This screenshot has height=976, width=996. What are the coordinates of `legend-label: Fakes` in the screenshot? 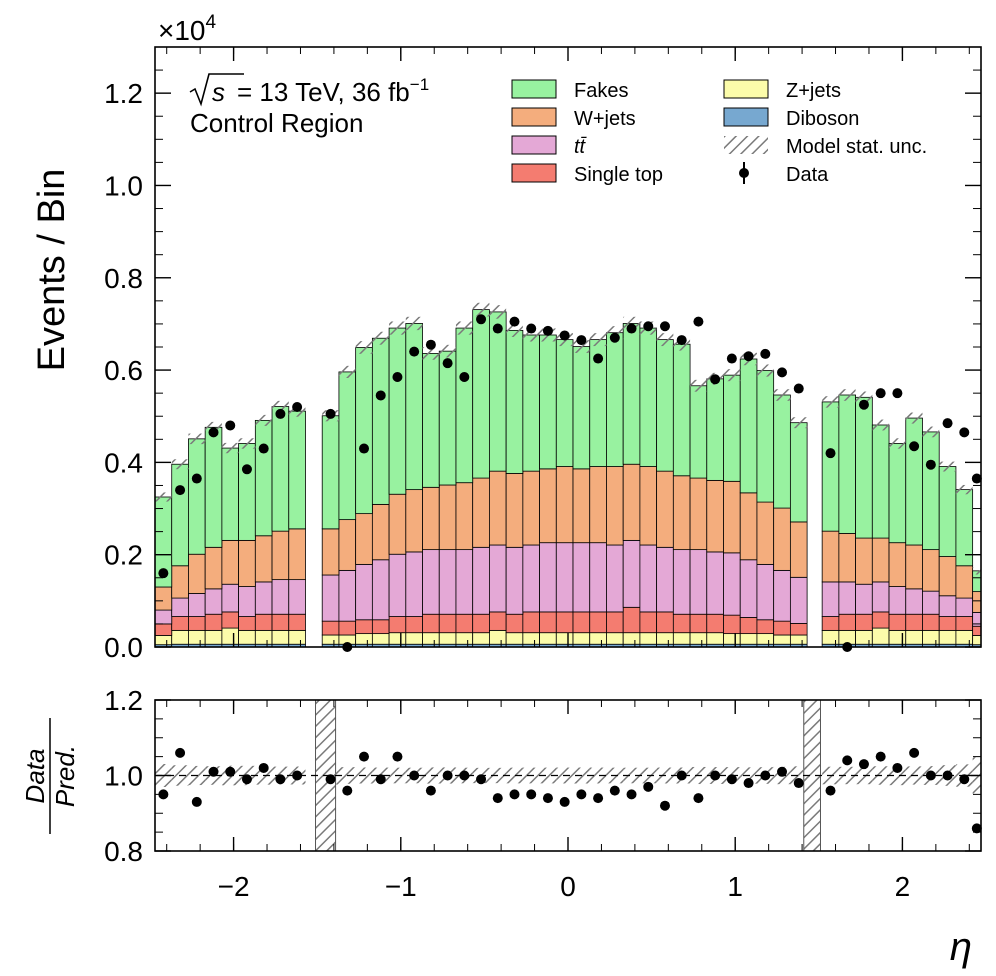 It's located at (601, 91).